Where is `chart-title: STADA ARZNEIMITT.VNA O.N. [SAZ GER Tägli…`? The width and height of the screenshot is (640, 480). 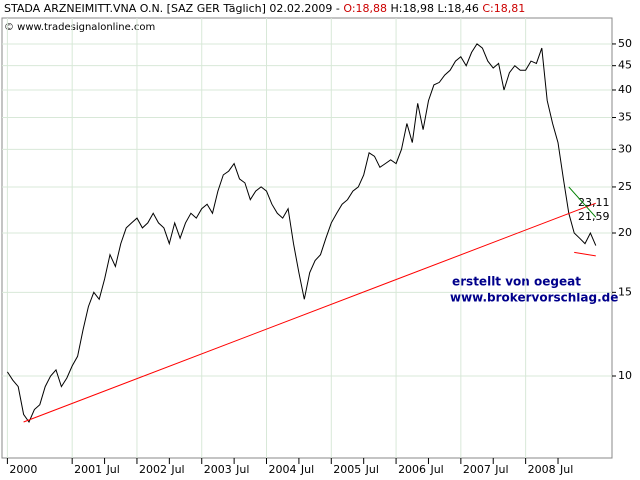
chart-title: STADA ARZNEIMITT.VNA O.N. [SAZ GER Tägli… is located at coordinates (264, 8).